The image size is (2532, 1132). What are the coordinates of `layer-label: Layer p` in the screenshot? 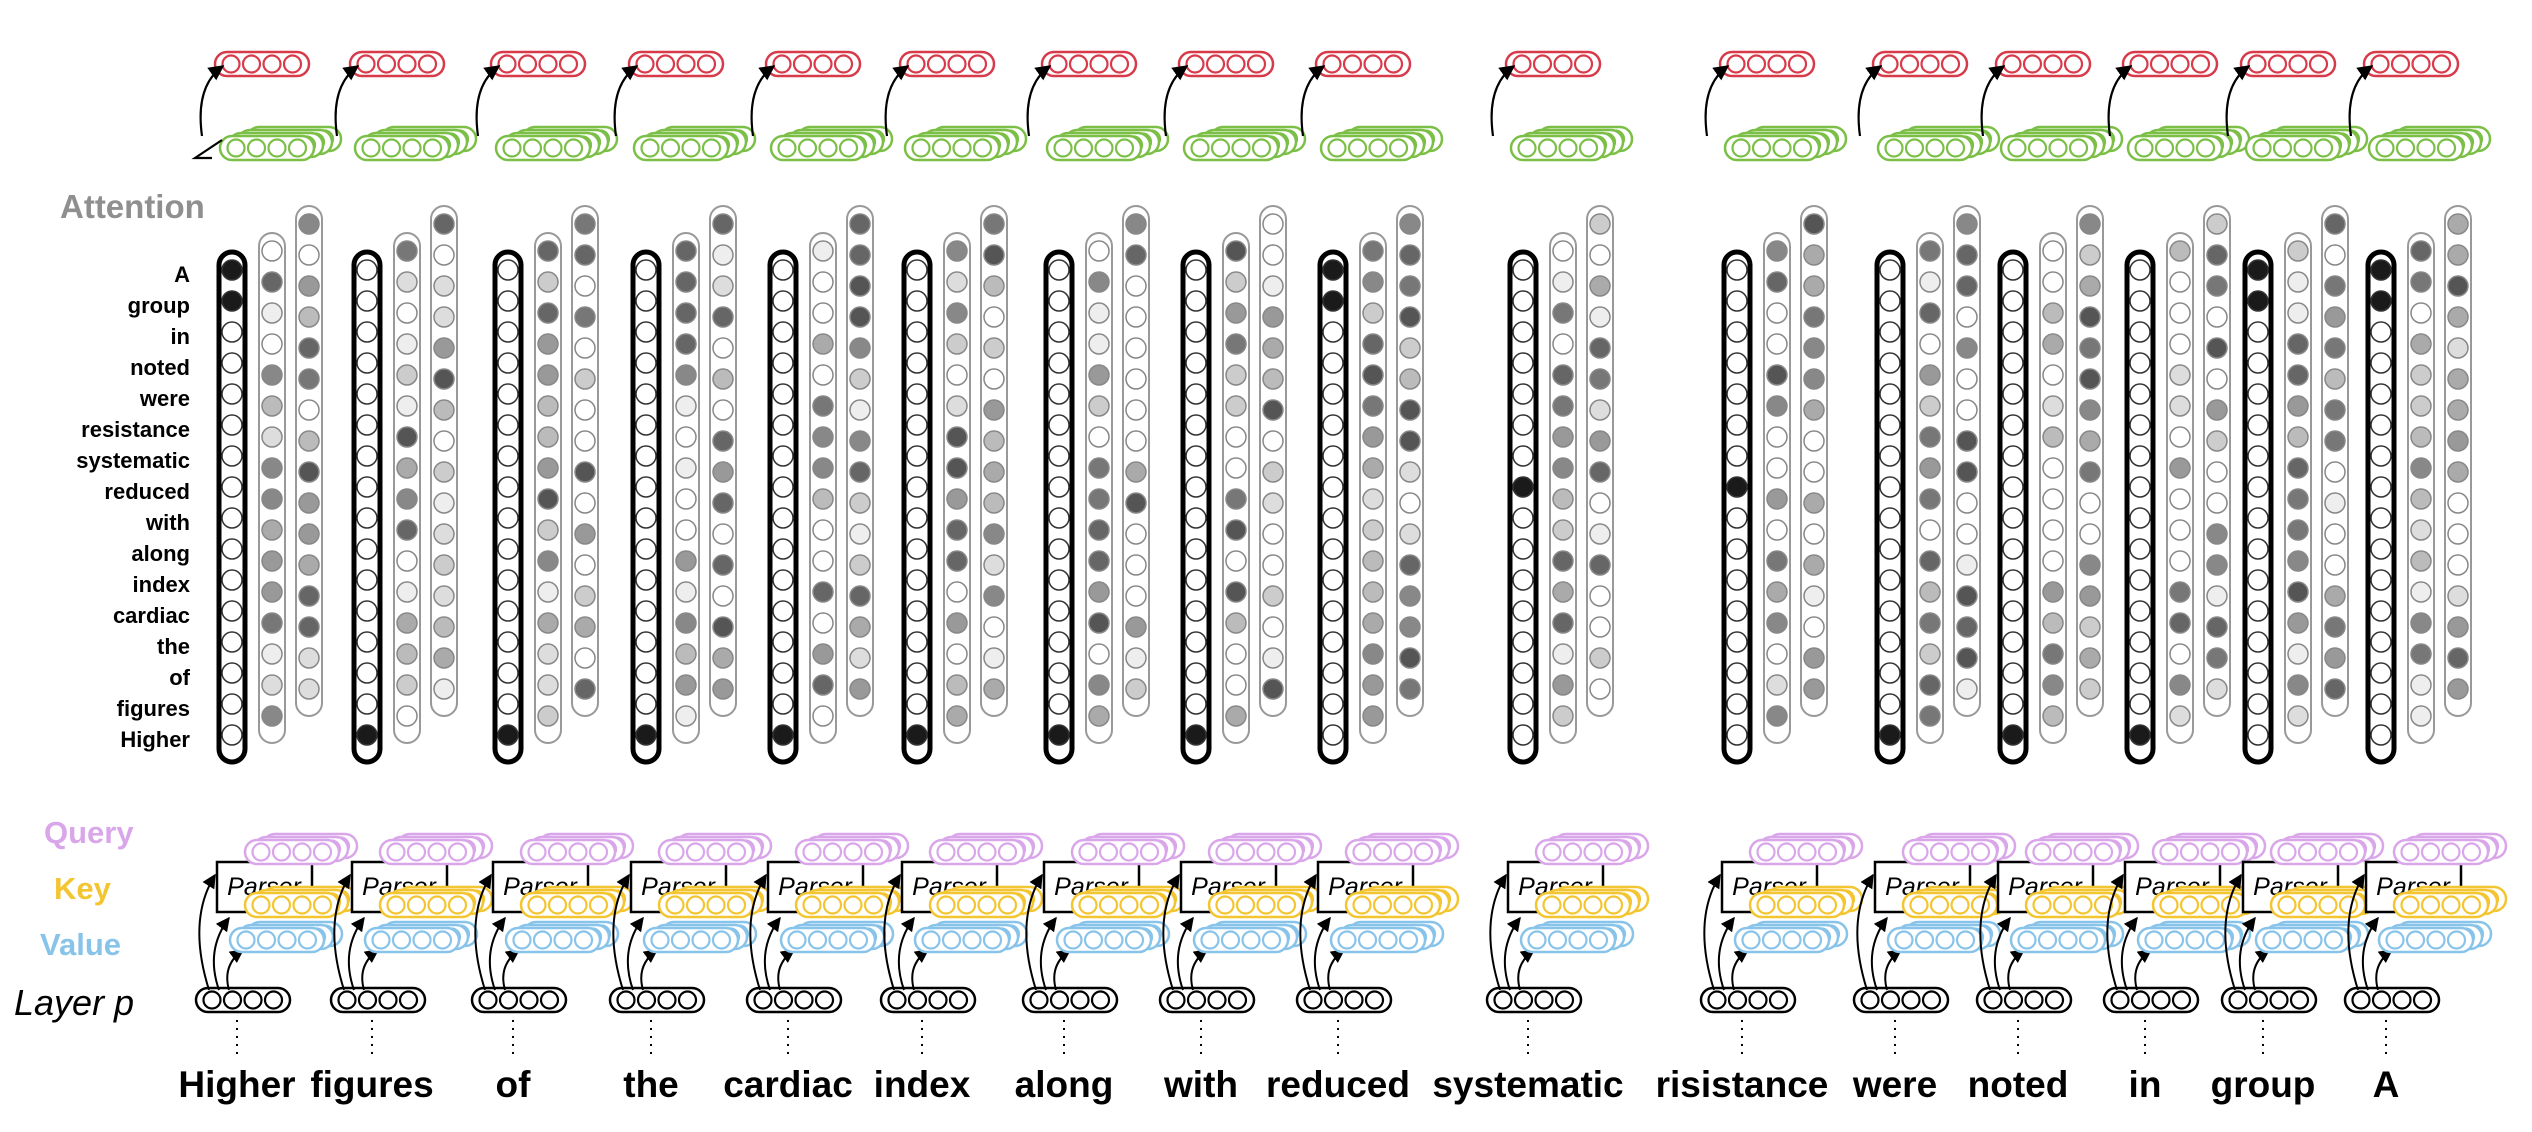 It's located at (74, 1002).